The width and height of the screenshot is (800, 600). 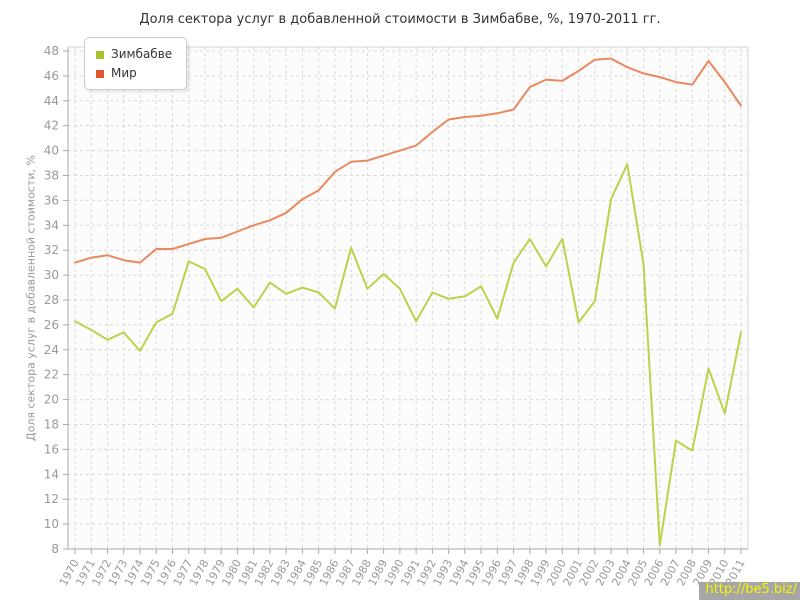 I want to click on y-tick-label: 36, so click(x=51, y=200).